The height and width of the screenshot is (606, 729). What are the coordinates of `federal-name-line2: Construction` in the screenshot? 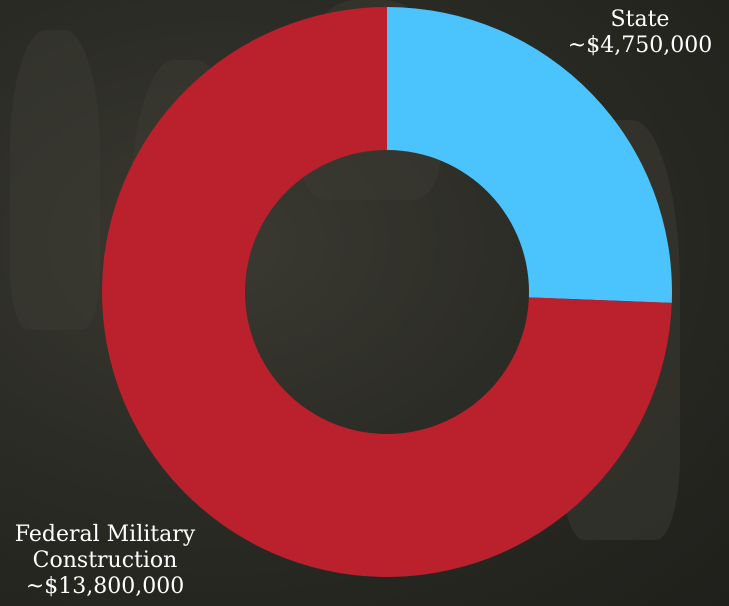 It's located at (105, 560).